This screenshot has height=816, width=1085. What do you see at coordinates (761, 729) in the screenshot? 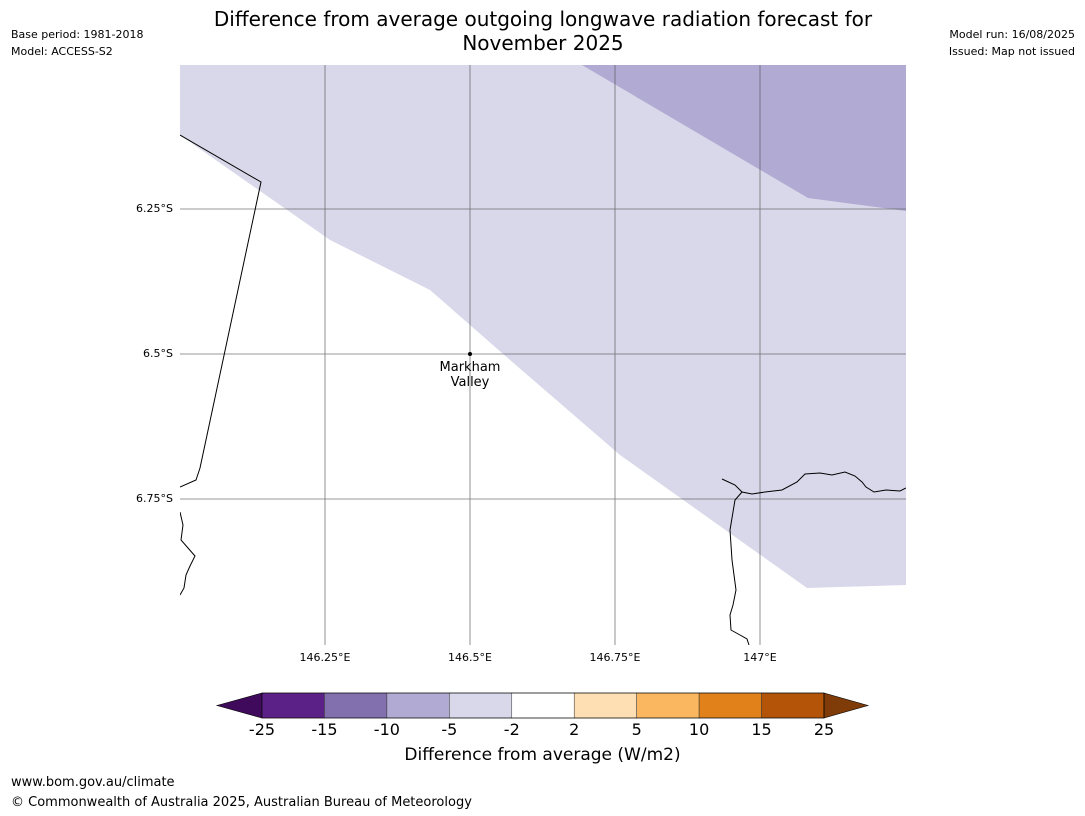
I see `colorbar-tick-label: 15` at bounding box center [761, 729].